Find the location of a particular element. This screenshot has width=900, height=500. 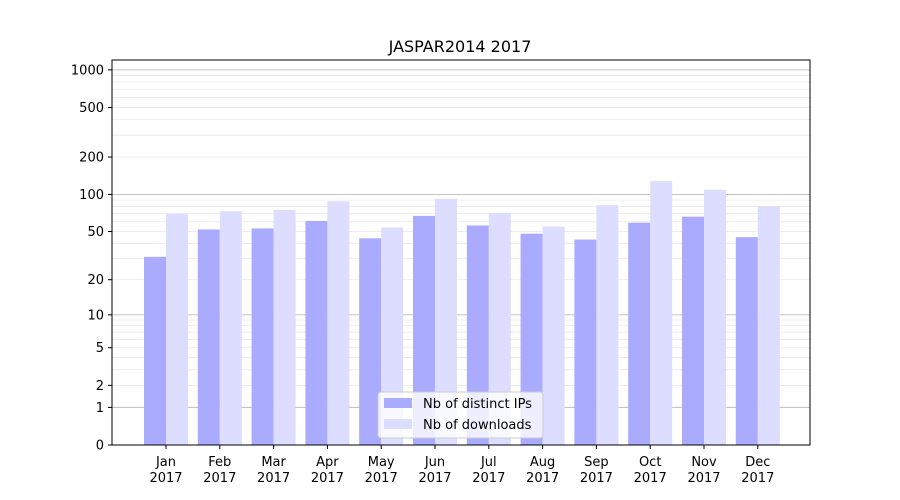

legend-label-distinct-ips: Nb of distinct IPs is located at coordinates (477, 404).